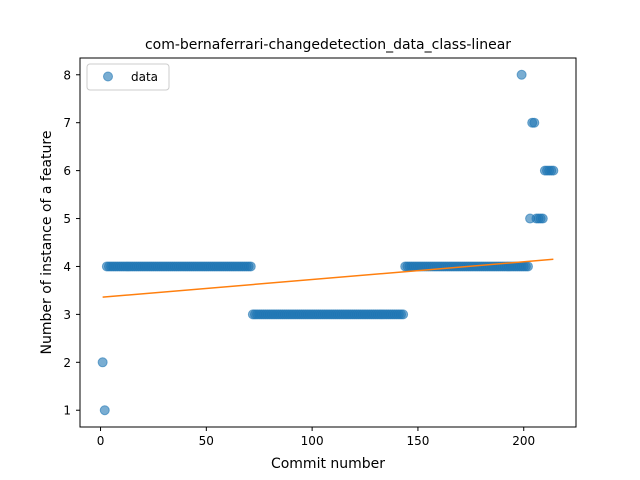 Image resolution: width=640 pixels, height=480 pixels. I want to click on x-tick-label: 200, so click(523, 441).